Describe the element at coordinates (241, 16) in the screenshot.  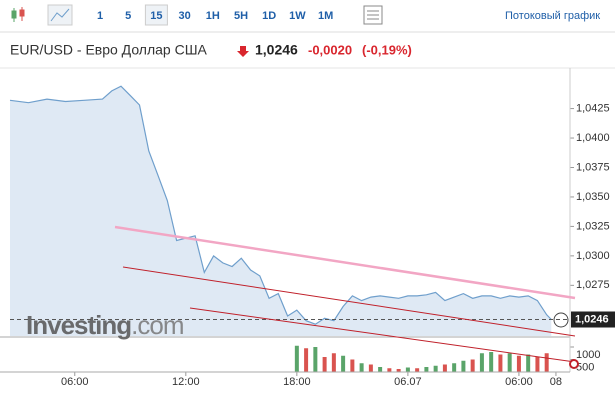
I see `interval: 5H` at that location.